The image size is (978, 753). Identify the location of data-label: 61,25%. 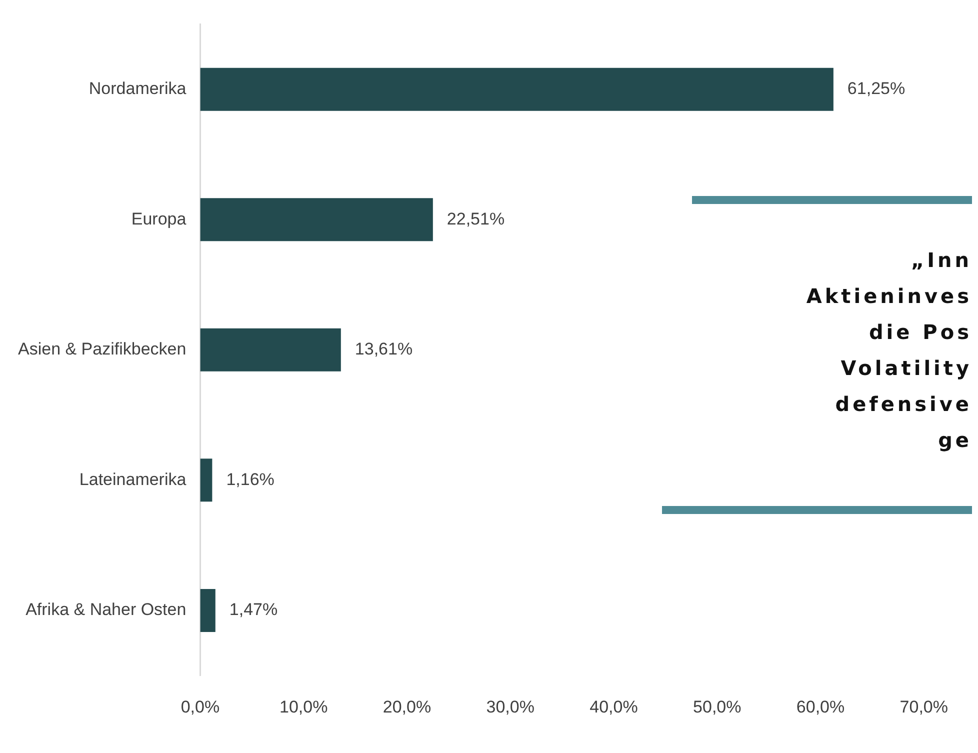
(876, 88).